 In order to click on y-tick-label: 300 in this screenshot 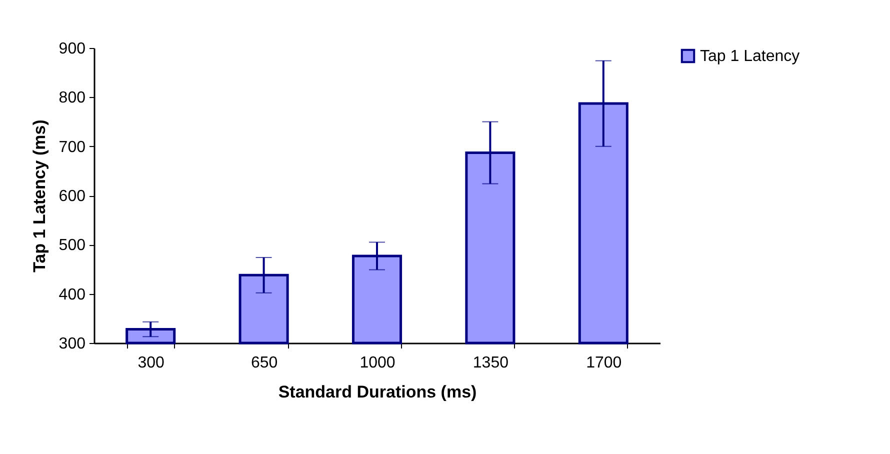, I will do `click(72, 344)`.